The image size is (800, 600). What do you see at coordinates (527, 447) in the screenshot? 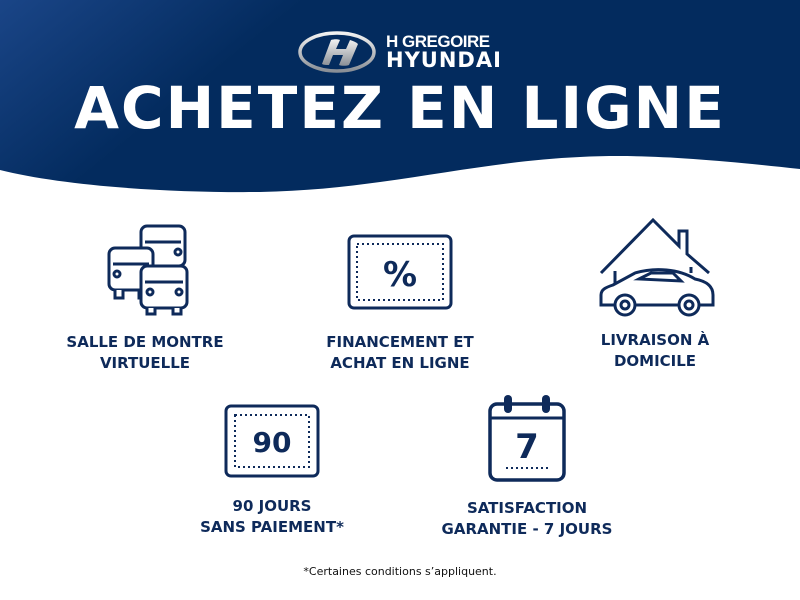
I see `seven-symbol: 7` at bounding box center [527, 447].